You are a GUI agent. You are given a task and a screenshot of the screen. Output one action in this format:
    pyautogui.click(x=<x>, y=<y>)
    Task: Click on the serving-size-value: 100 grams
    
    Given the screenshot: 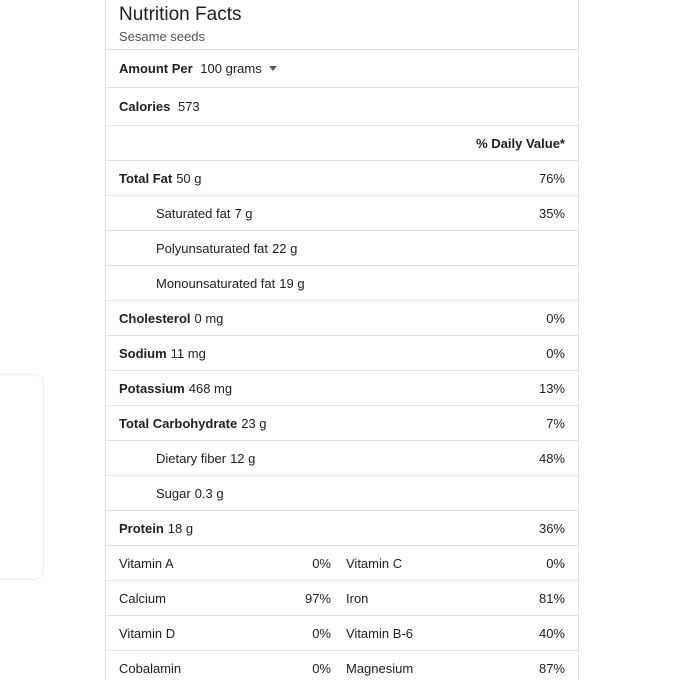 What is the action you would take?
    pyautogui.click(x=231, y=68)
    